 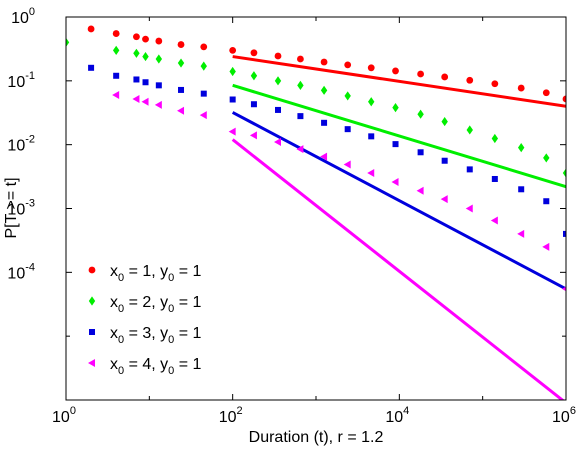 I want to click on y-tick-label-3: 10⁻³, so click(x=21, y=208).